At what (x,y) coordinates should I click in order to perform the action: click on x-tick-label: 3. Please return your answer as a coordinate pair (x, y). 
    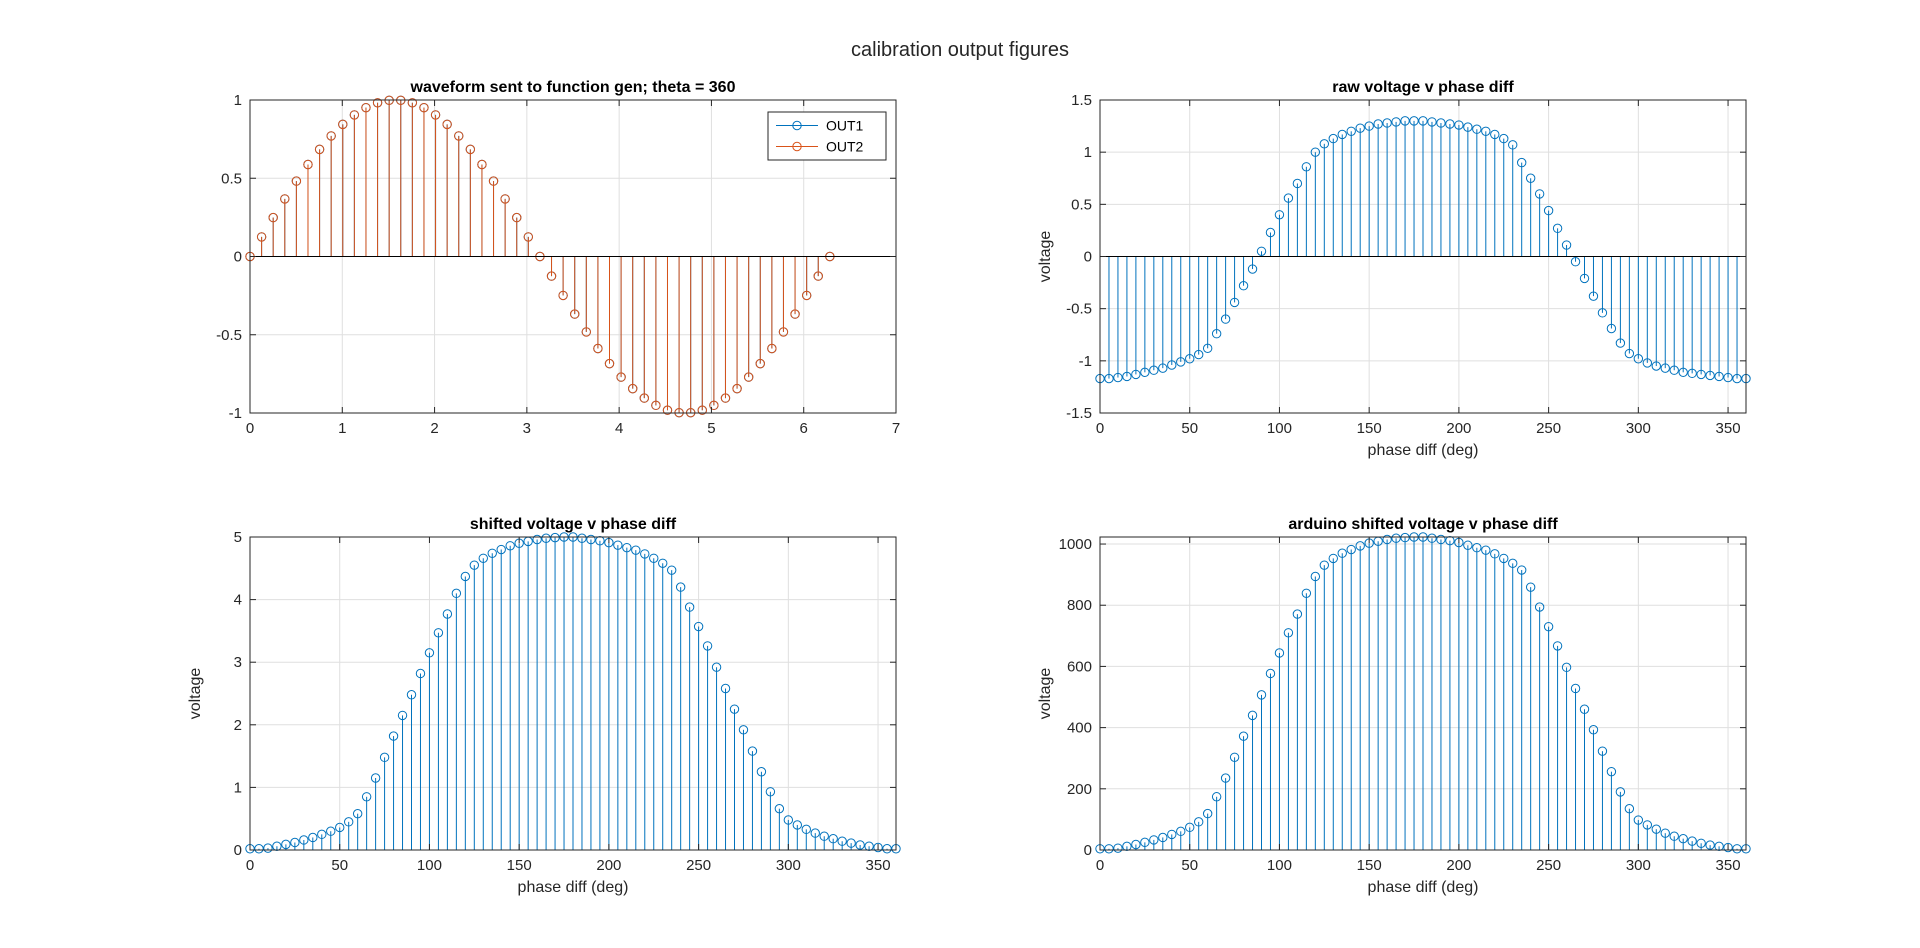
    Looking at the image, I should click on (527, 428).